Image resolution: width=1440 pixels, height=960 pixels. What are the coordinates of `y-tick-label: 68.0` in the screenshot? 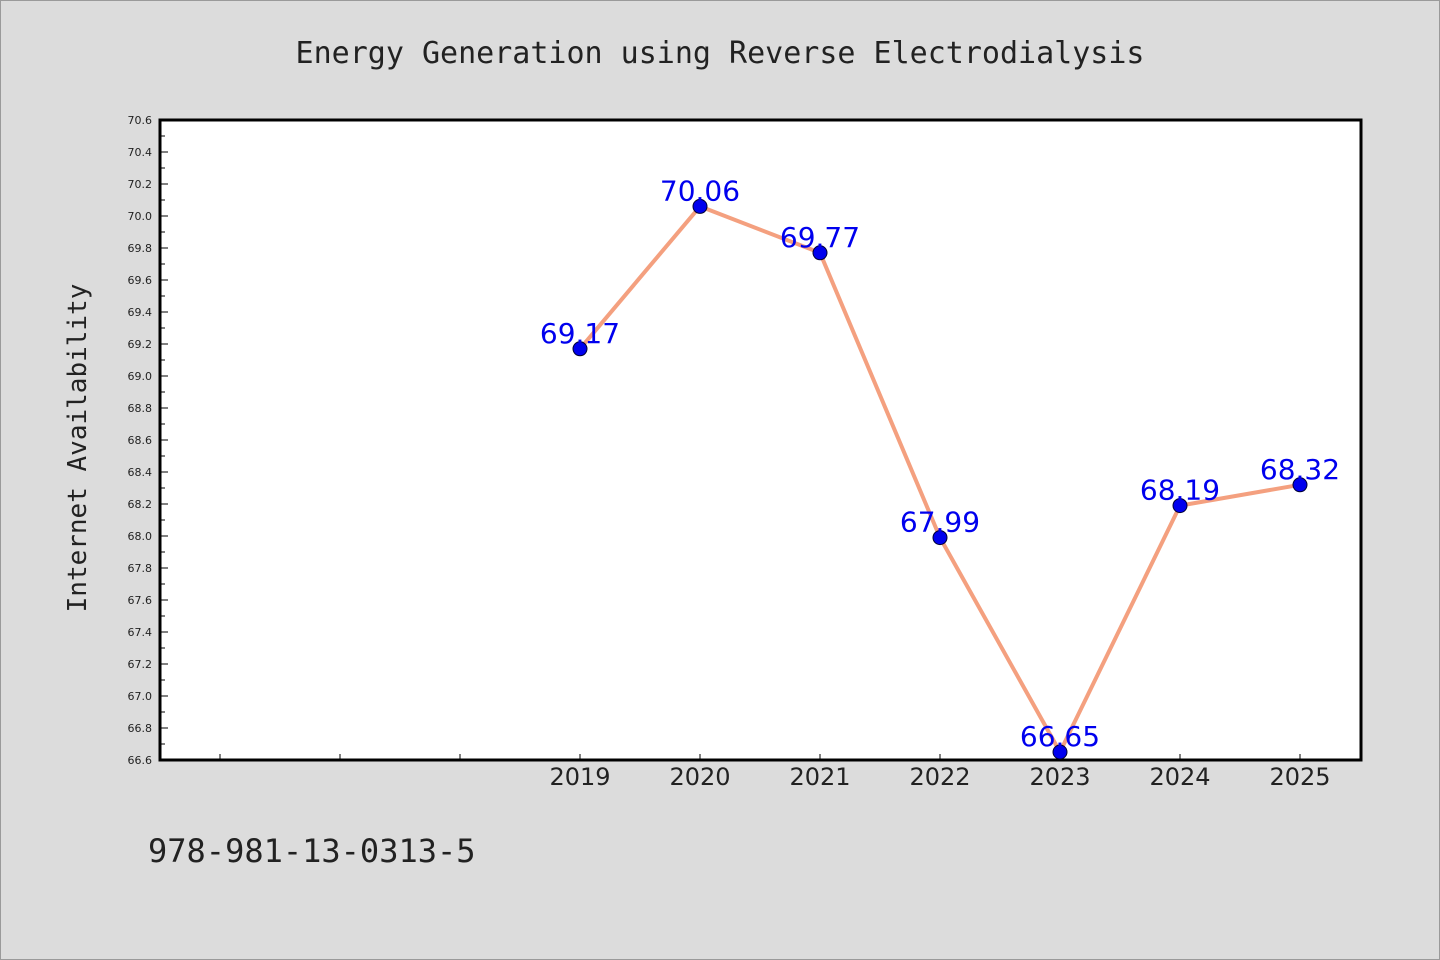 It's located at (140, 536).